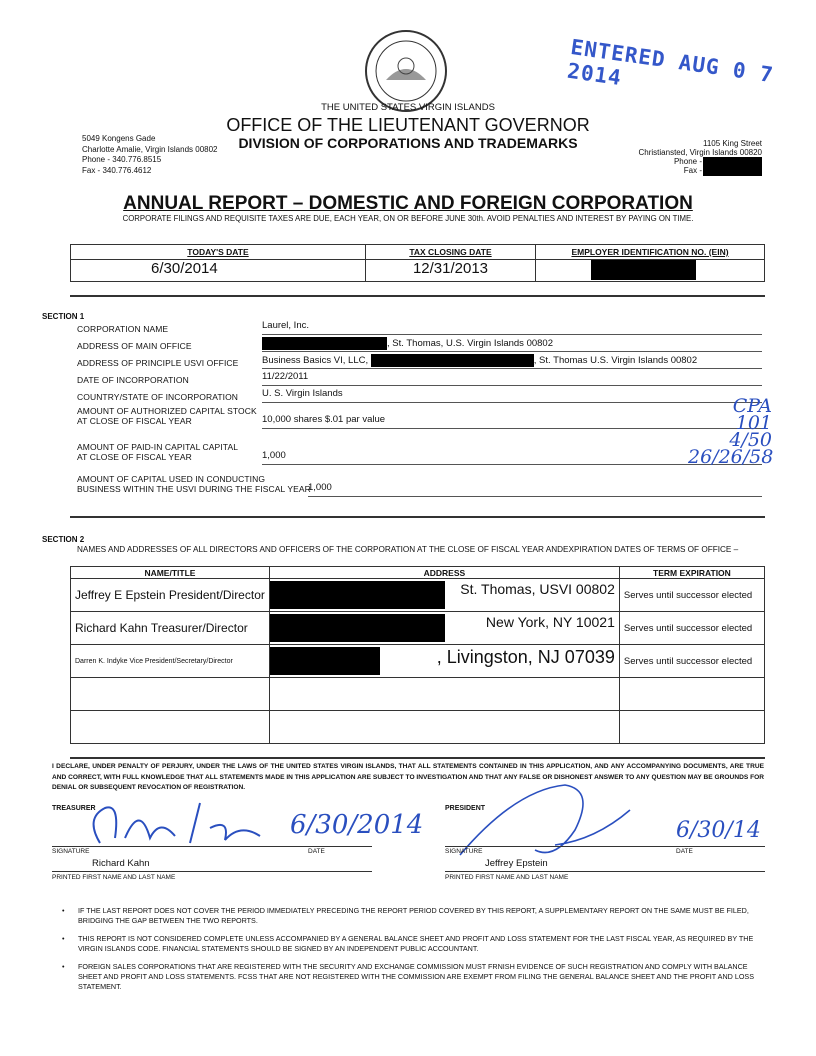 Image resolution: width=816 pixels, height=1056 pixels. Describe the element at coordinates (692, 661) in the screenshot. I see `term-expiration: Serves until successor elected` at that location.